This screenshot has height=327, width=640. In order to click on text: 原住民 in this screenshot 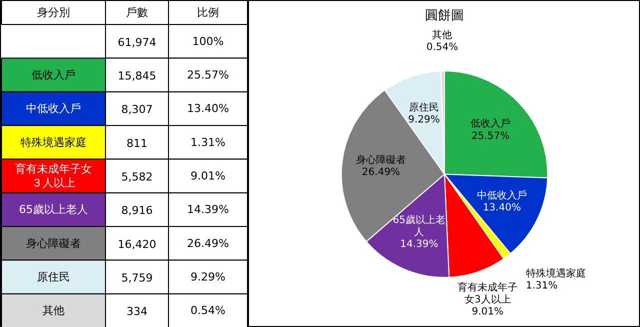, I will do `click(53, 277)`.